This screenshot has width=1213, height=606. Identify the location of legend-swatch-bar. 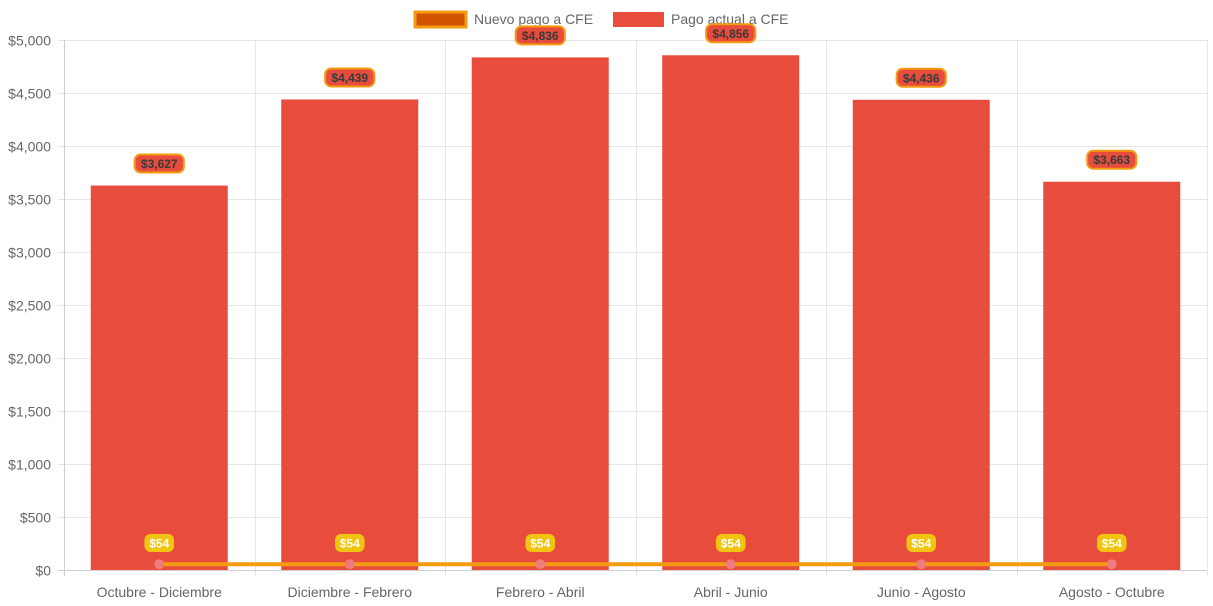
(638, 19).